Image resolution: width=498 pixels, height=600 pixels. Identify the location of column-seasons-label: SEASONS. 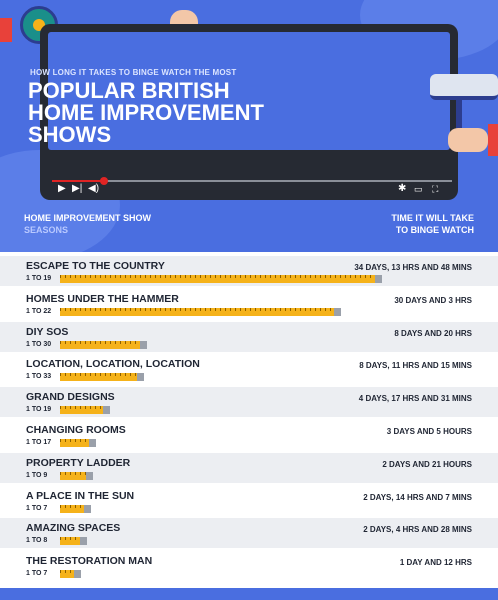
(46, 230).